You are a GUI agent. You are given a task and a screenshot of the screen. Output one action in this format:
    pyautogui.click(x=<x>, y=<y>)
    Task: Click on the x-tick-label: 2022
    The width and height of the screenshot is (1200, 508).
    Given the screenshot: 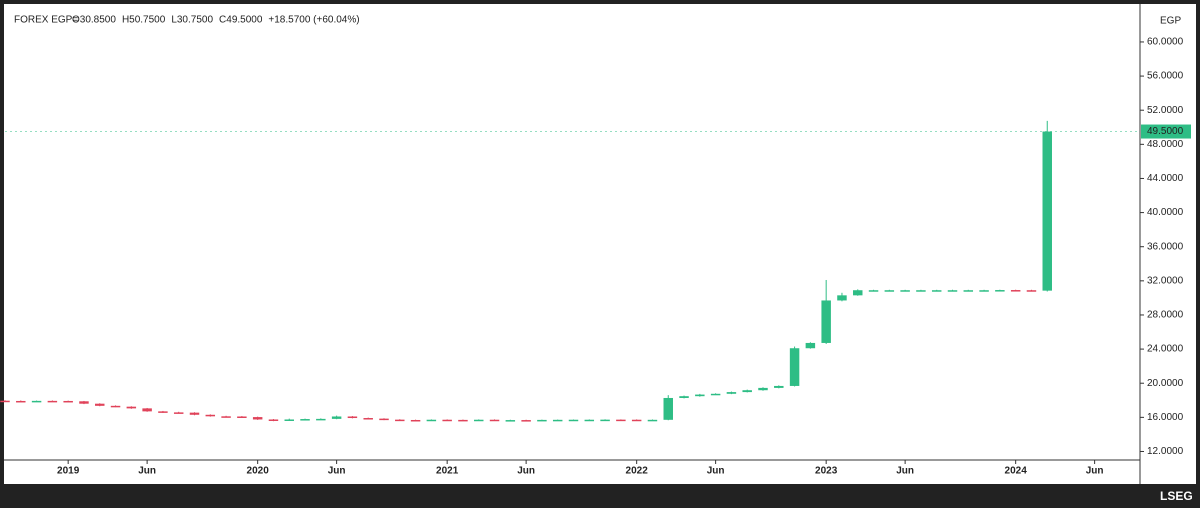 What is the action you would take?
    pyautogui.click(x=637, y=471)
    